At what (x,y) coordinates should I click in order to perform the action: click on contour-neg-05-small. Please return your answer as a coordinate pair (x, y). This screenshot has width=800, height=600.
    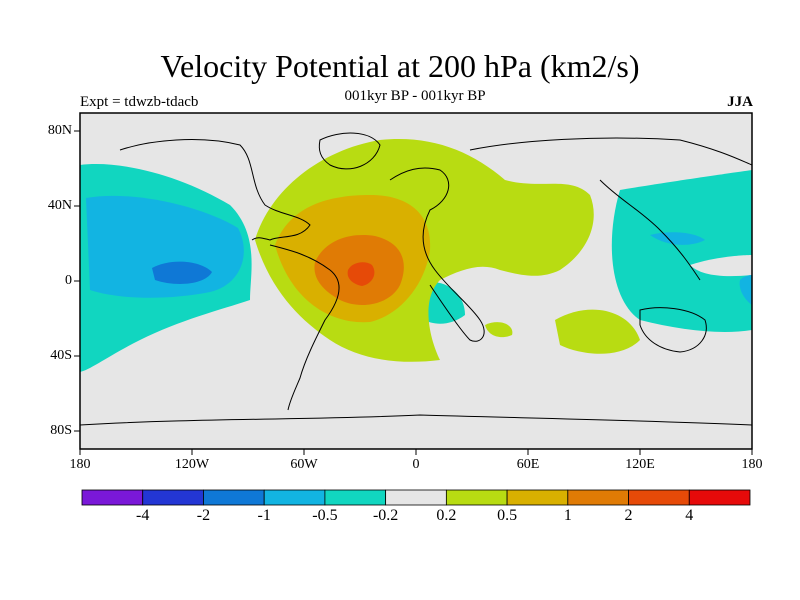
    Looking at the image, I should click on (677, 238).